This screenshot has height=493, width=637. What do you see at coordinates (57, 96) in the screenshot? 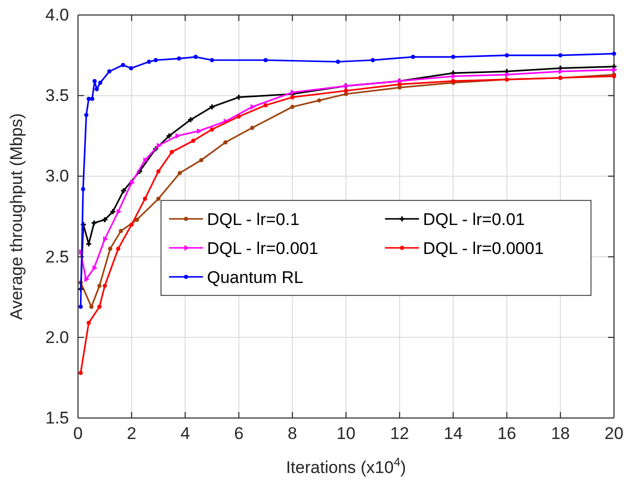
I see `y-tick-label: 3.5` at bounding box center [57, 96].